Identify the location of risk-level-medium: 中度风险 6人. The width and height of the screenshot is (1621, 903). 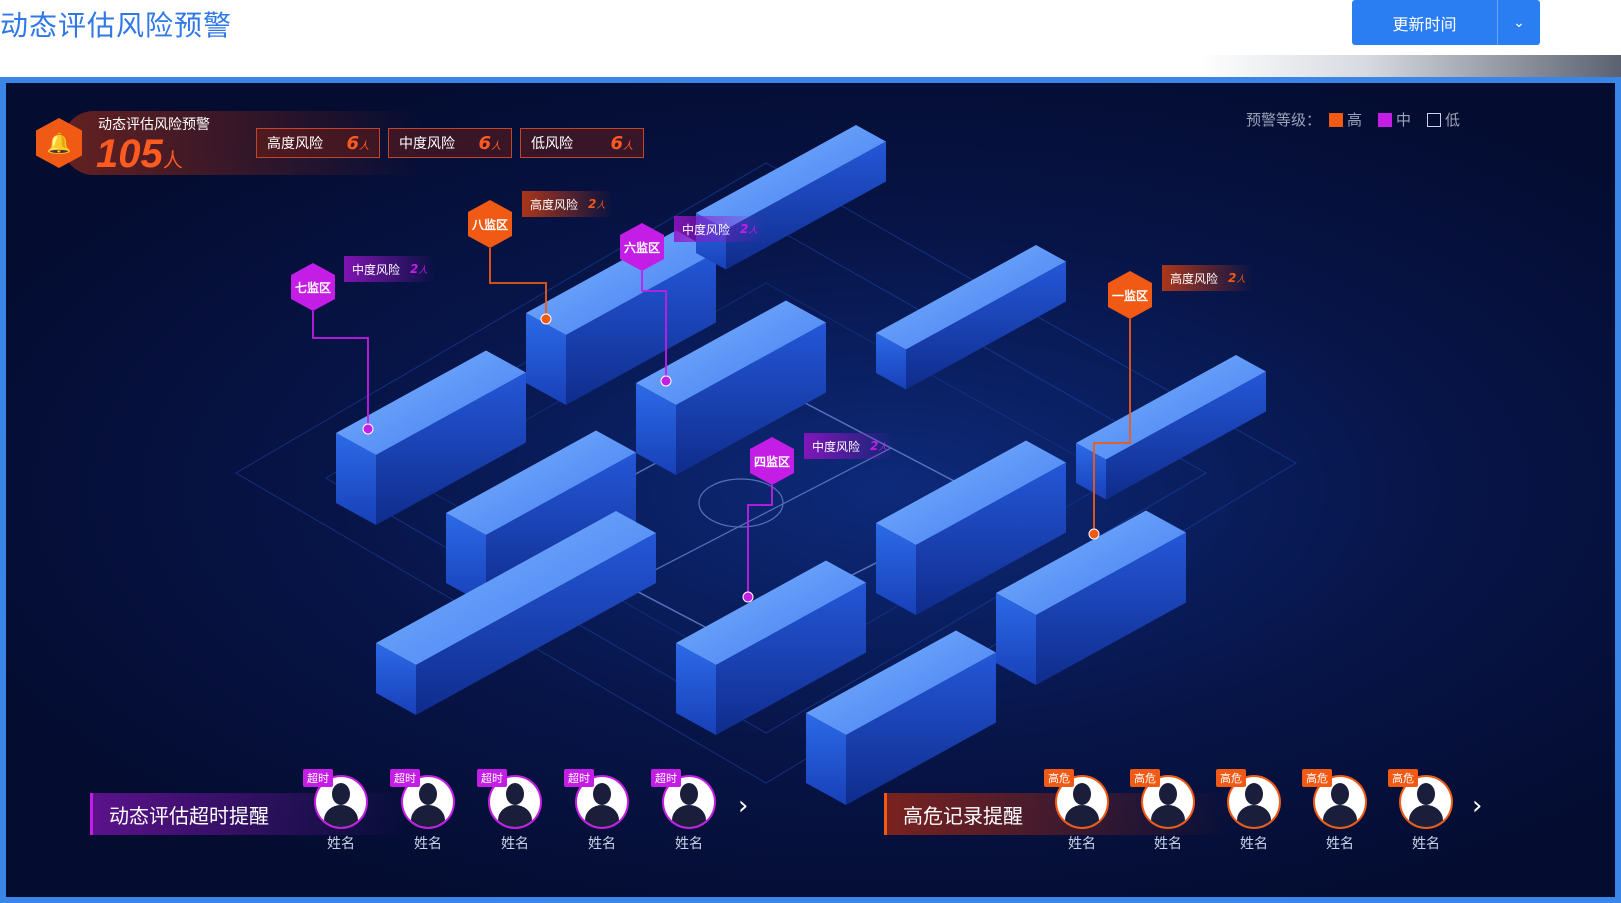
(450, 143).